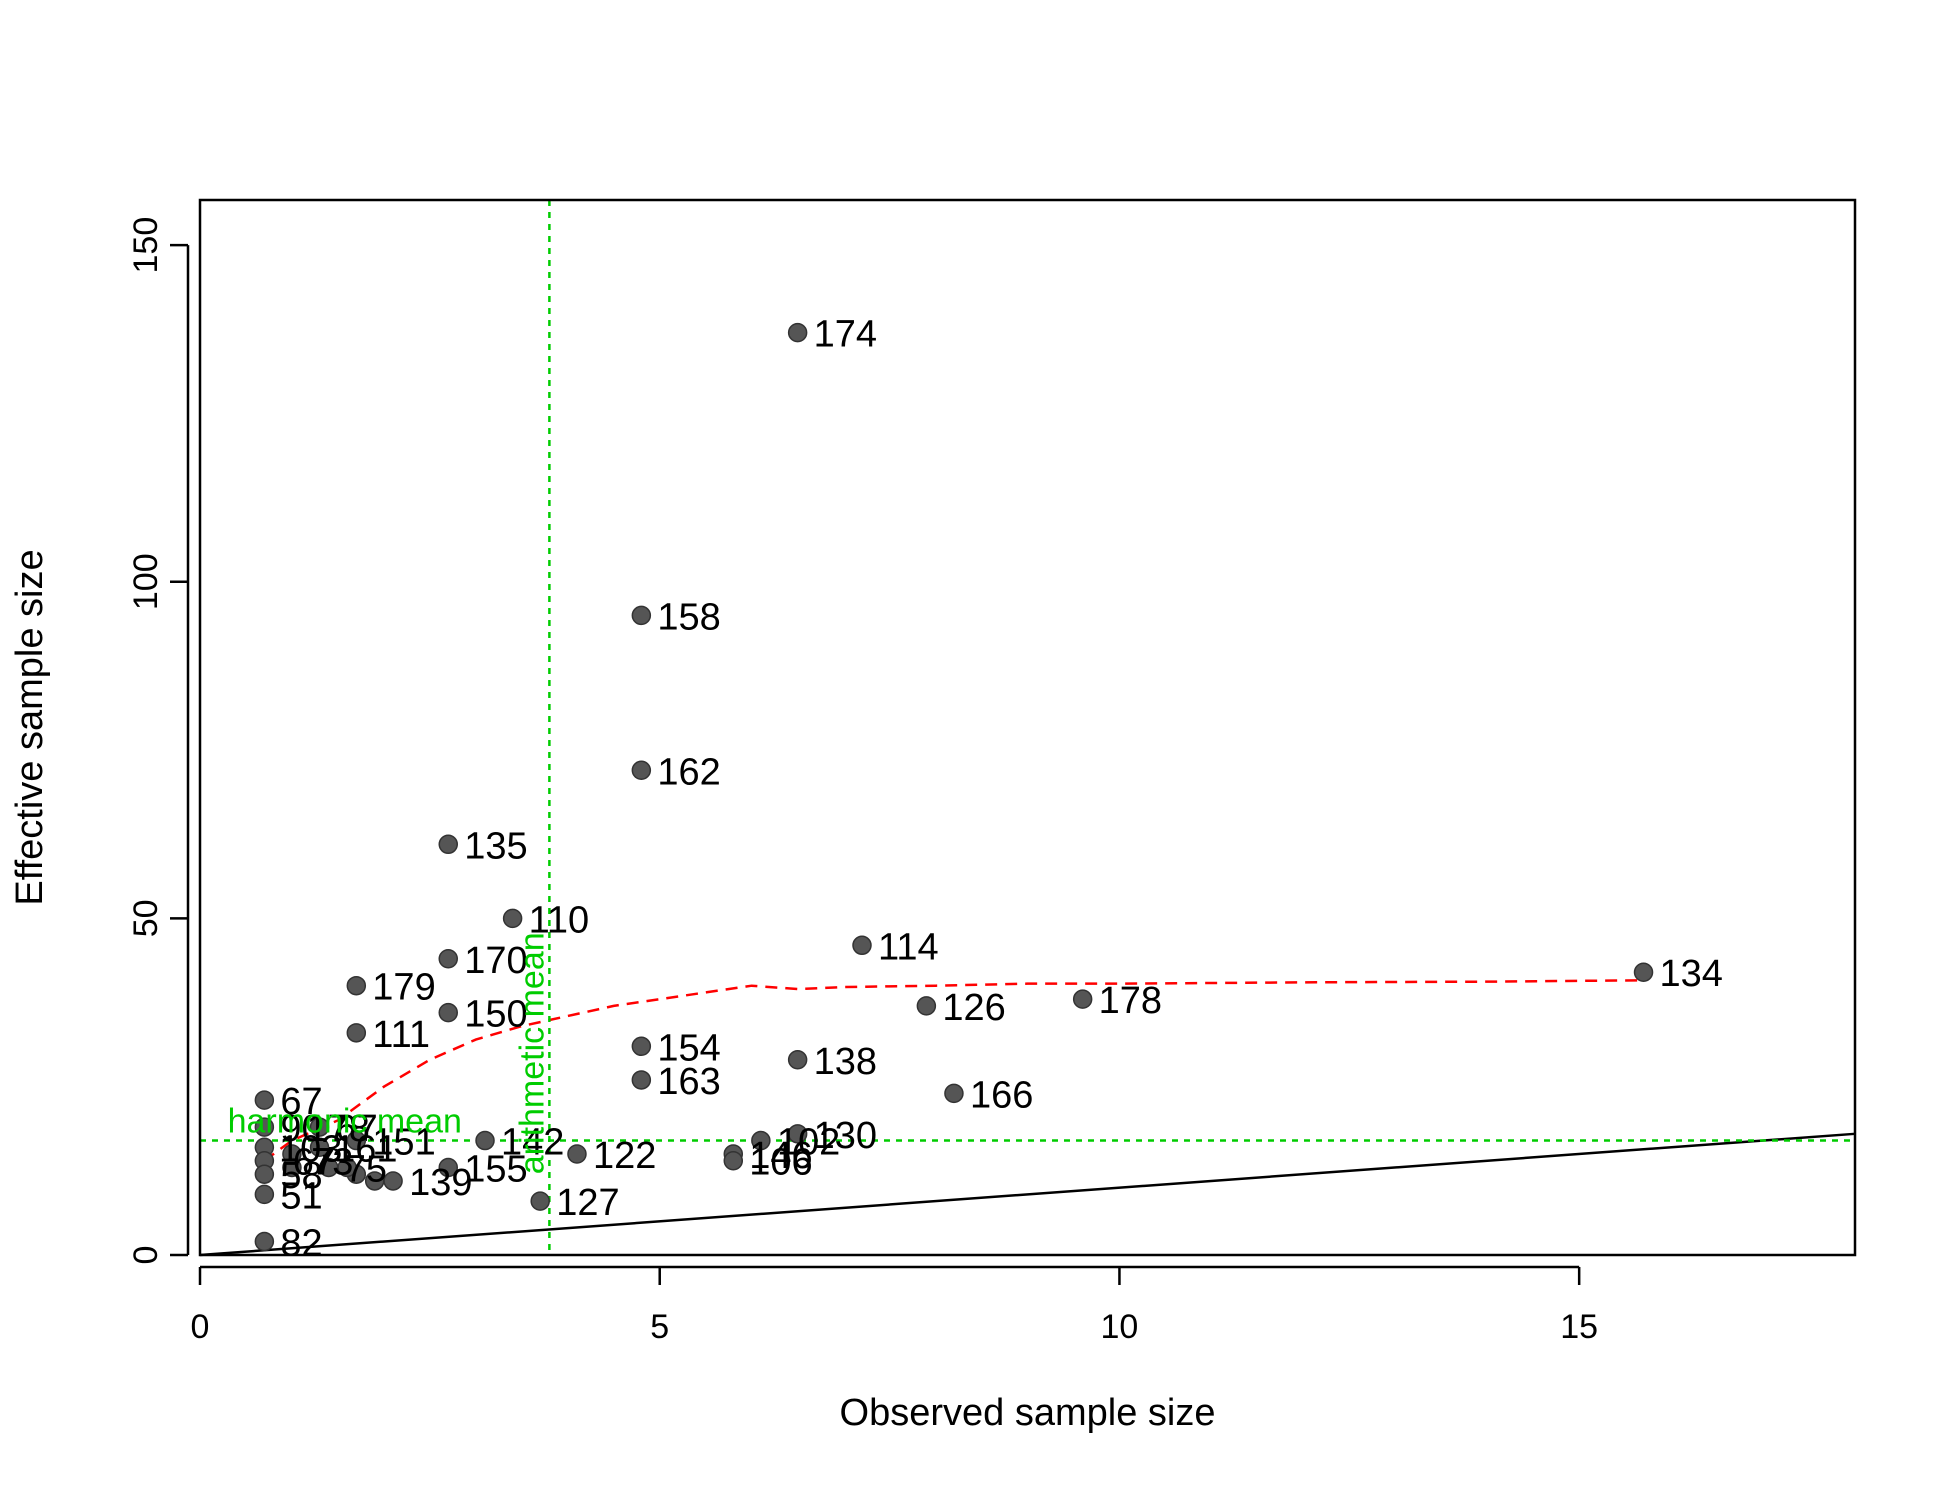 The image size is (1950, 1500). Describe the element at coordinates (495, 846) in the screenshot. I see `point-label: 135` at that location.